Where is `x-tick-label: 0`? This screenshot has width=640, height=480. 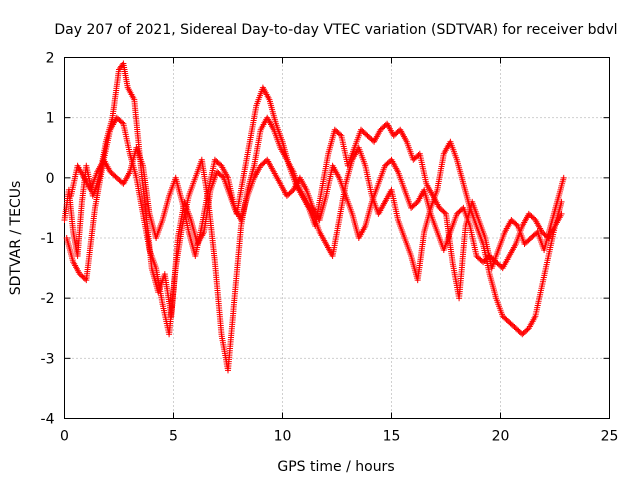 x-tick-label: 0 is located at coordinates (64, 437).